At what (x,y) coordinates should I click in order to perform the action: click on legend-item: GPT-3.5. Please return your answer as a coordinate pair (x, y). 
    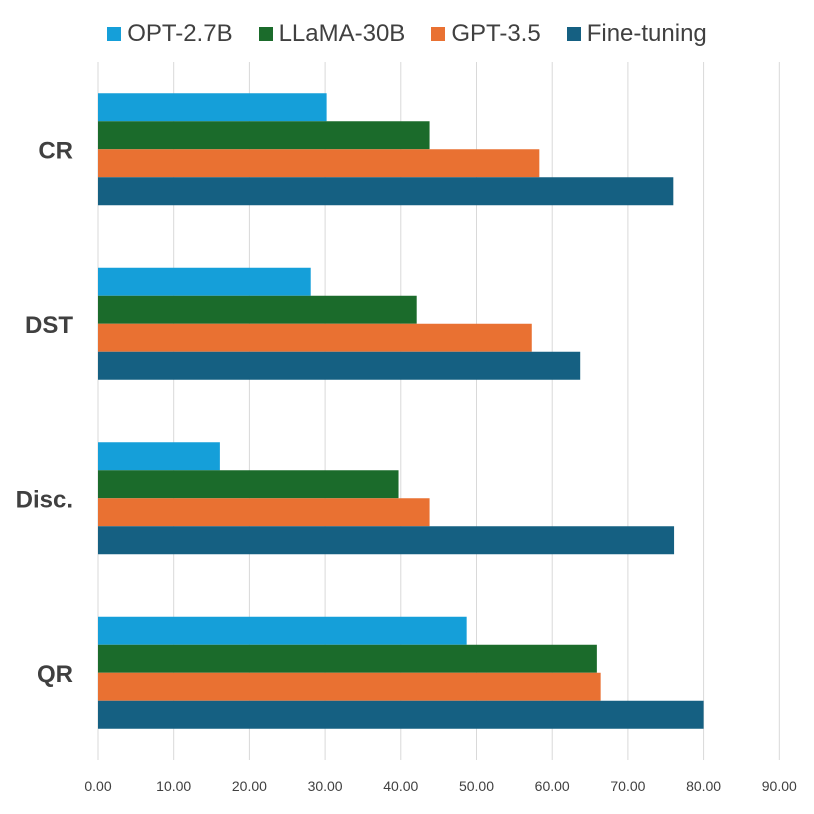
    Looking at the image, I should click on (486, 34).